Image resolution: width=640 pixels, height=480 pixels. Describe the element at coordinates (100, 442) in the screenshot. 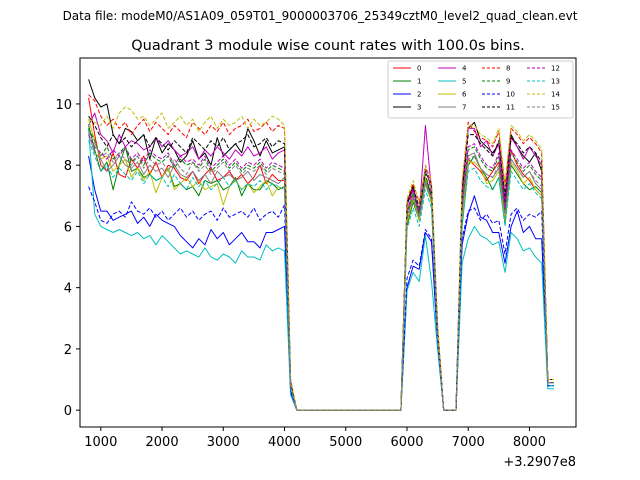

I see `x-tick-label: 1000` at that location.